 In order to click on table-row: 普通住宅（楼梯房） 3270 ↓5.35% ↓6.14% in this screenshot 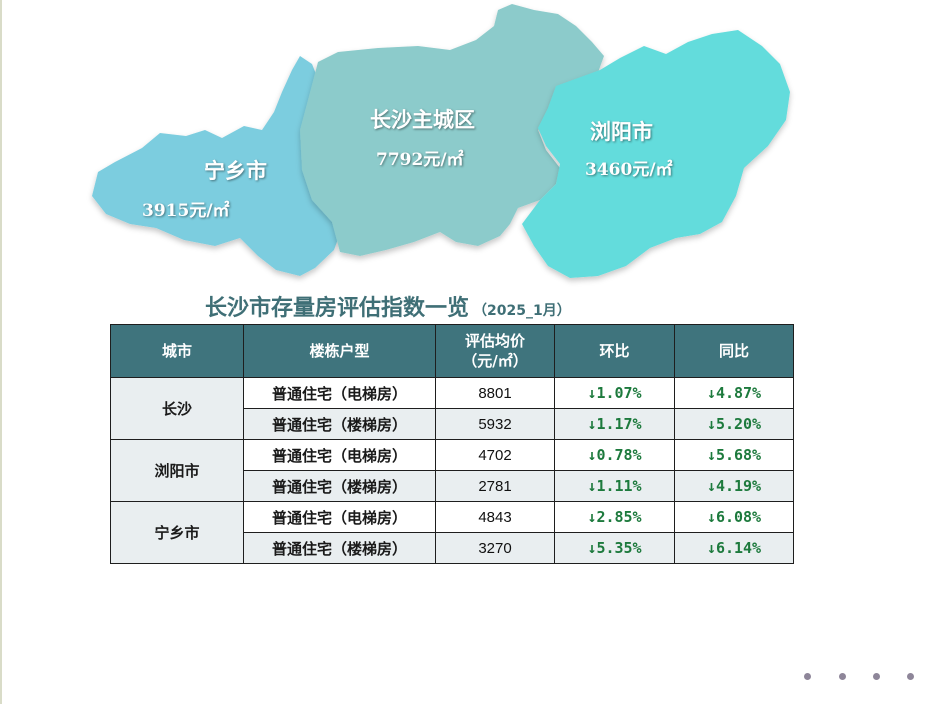, I will do `click(452, 548)`.